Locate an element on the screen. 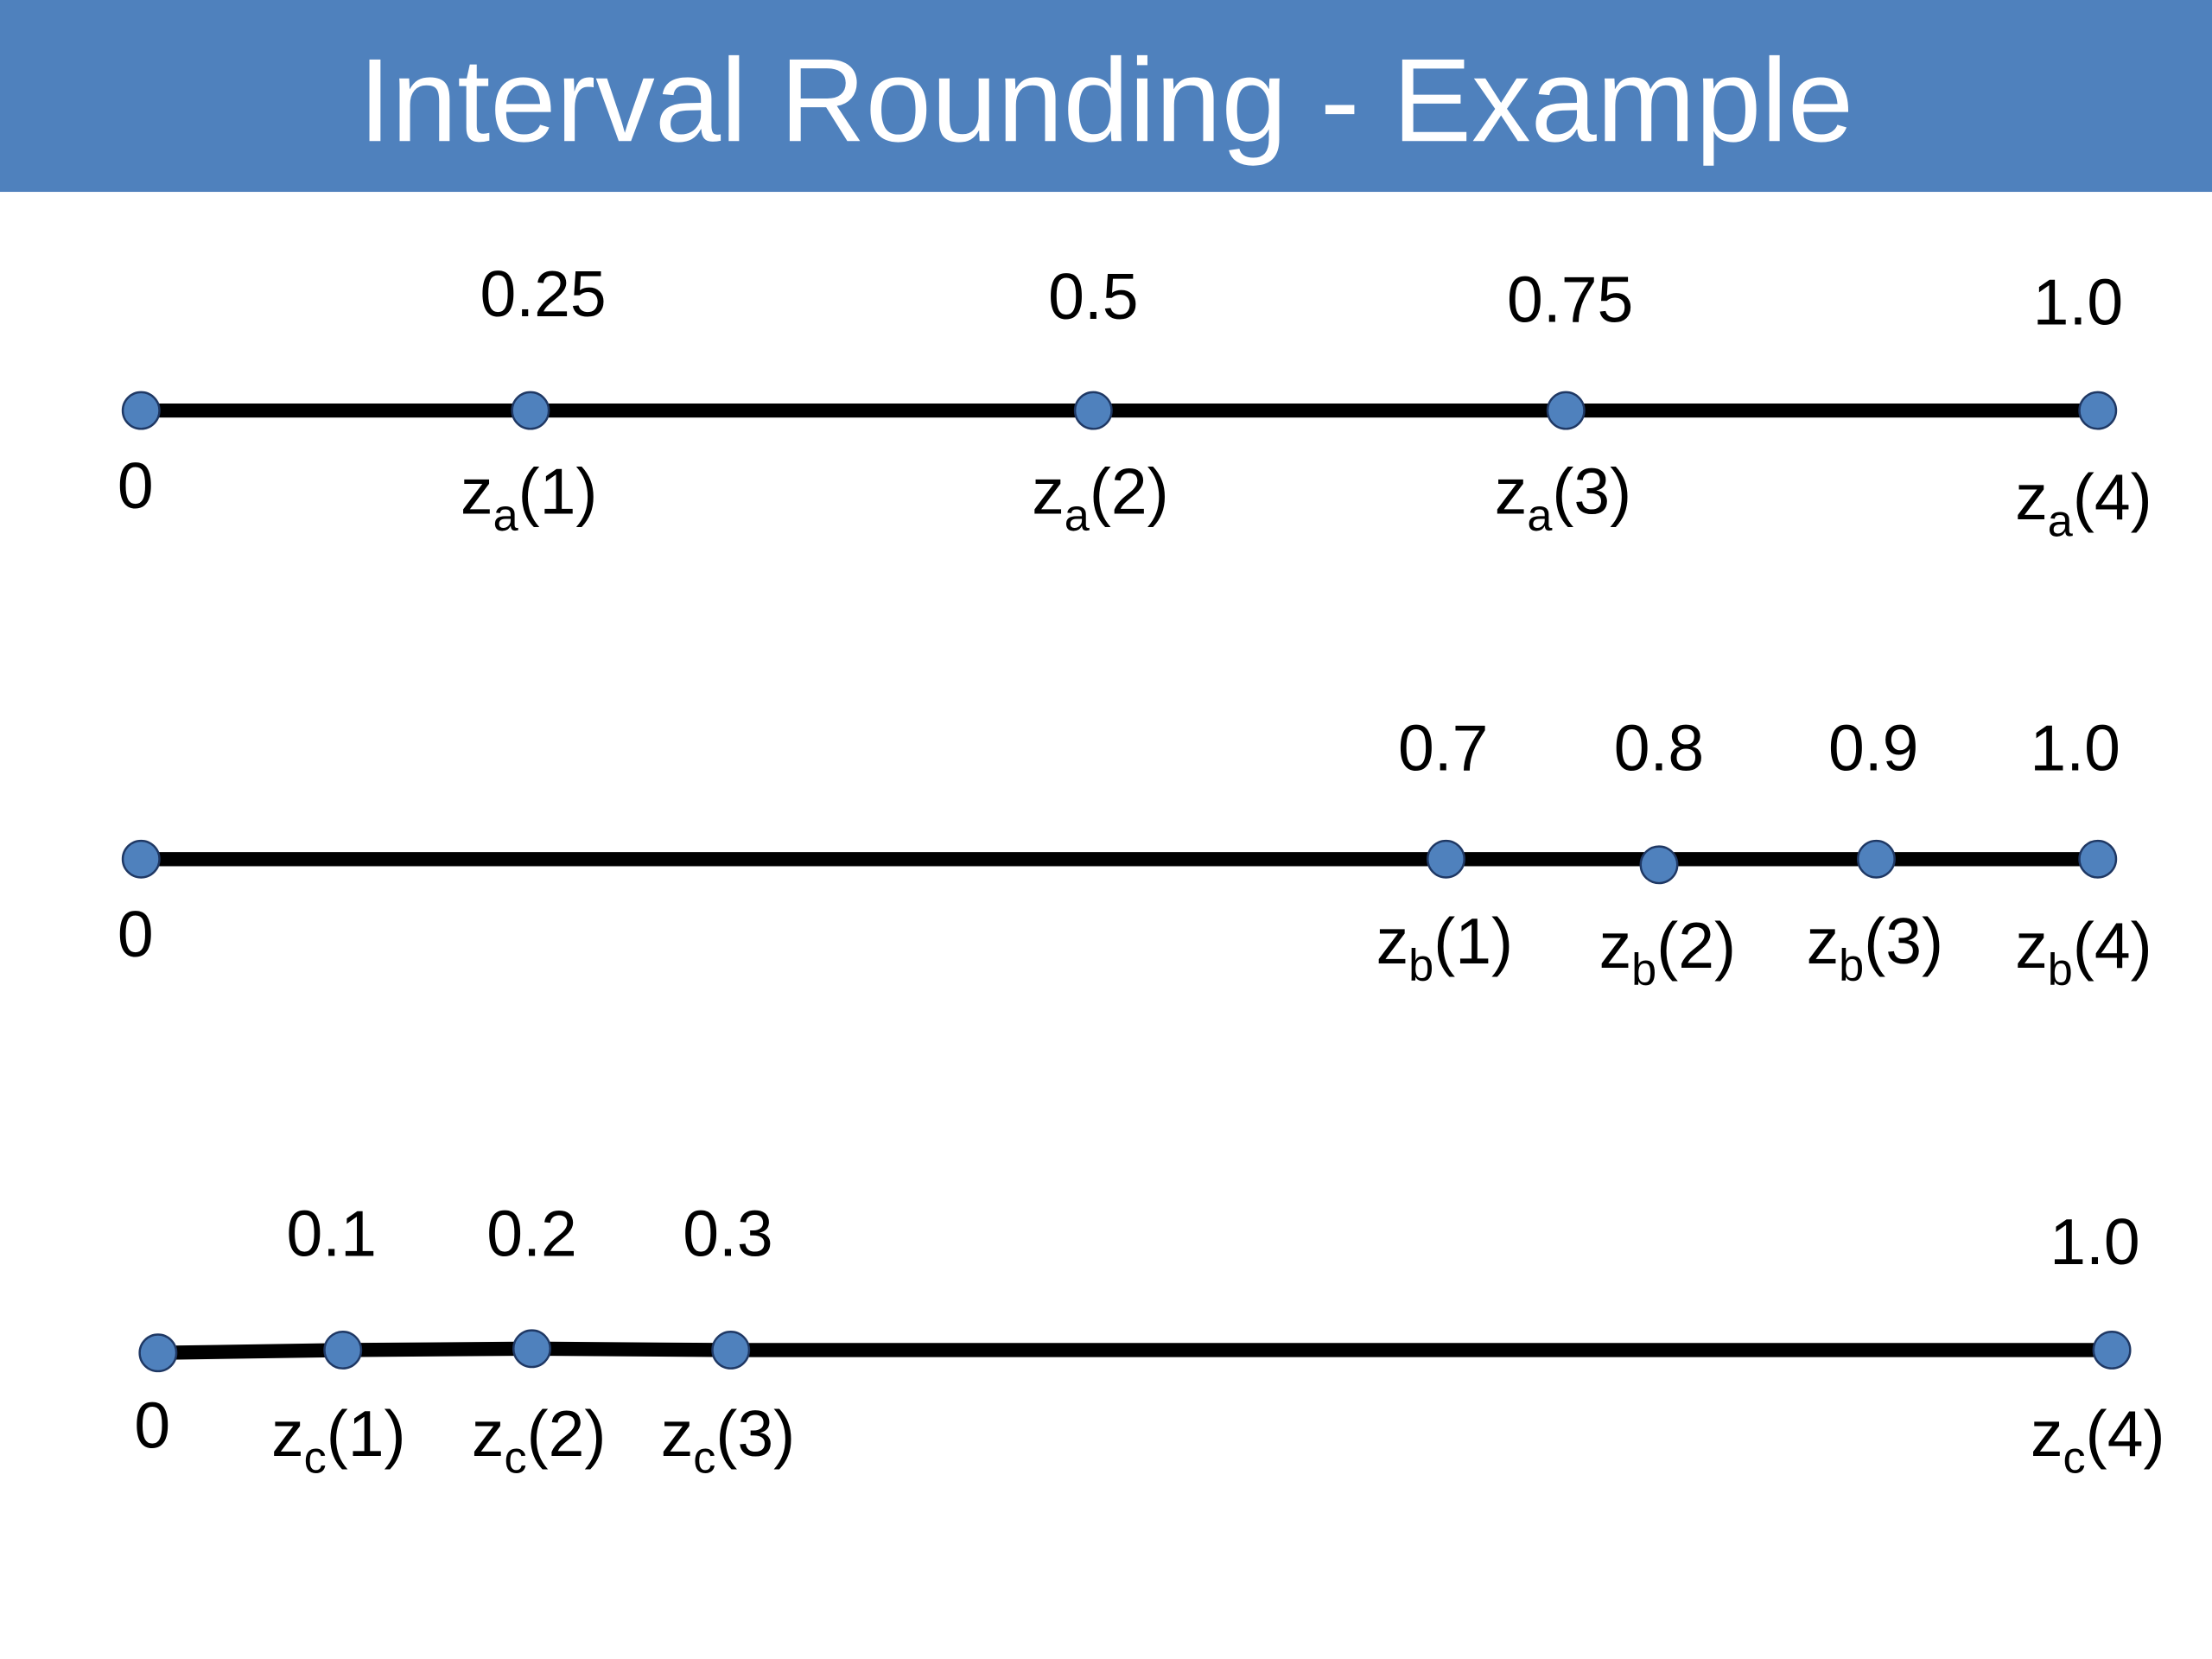 The image size is (2212, 1659). value-label: 0.7 is located at coordinates (1443, 748).